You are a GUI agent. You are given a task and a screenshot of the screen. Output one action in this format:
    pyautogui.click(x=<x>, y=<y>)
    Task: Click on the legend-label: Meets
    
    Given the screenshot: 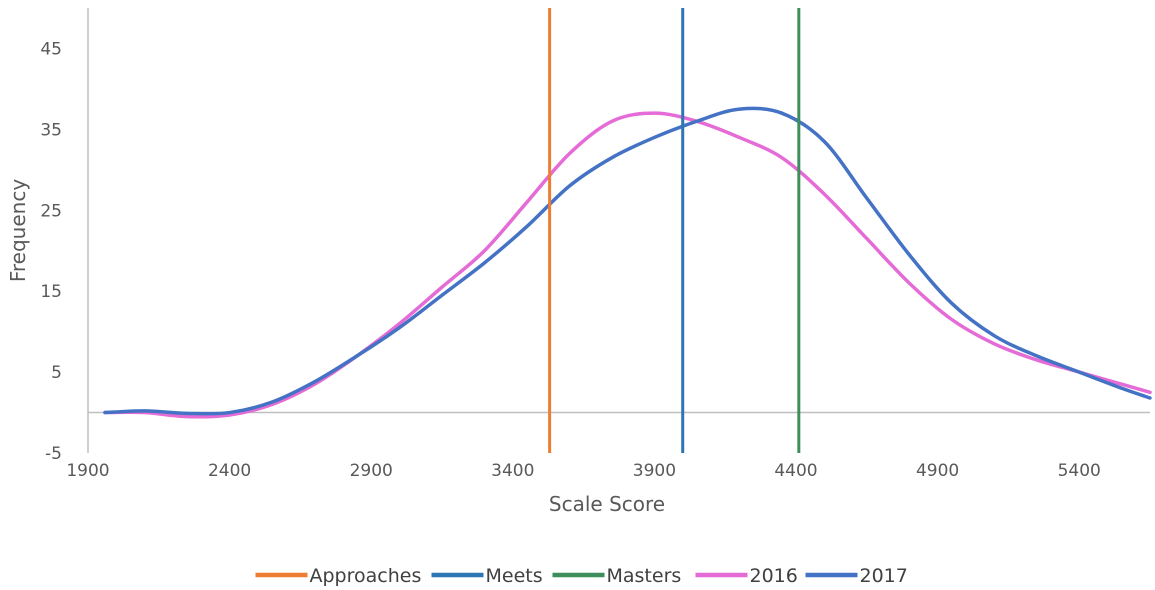 What is the action you would take?
    pyautogui.click(x=514, y=576)
    